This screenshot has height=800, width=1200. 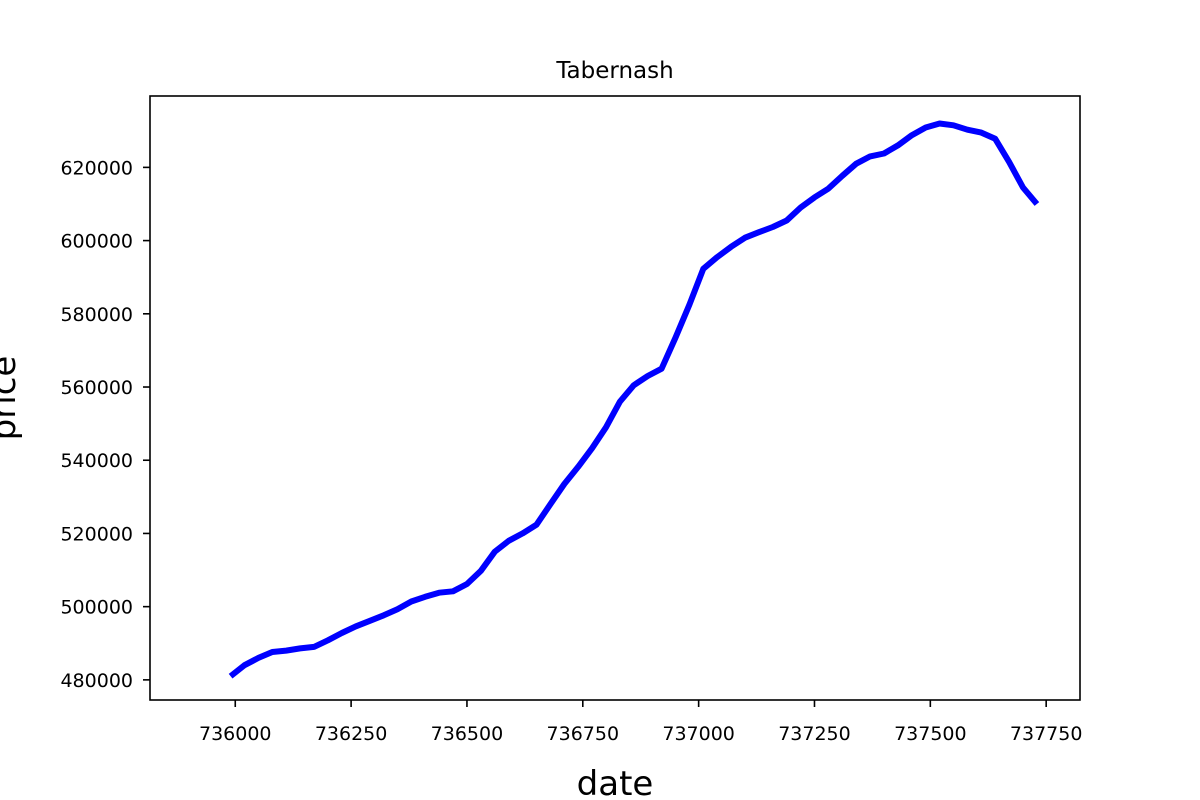 What do you see at coordinates (467, 734) in the screenshot?
I see `x-tick-label: 736500` at bounding box center [467, 734].